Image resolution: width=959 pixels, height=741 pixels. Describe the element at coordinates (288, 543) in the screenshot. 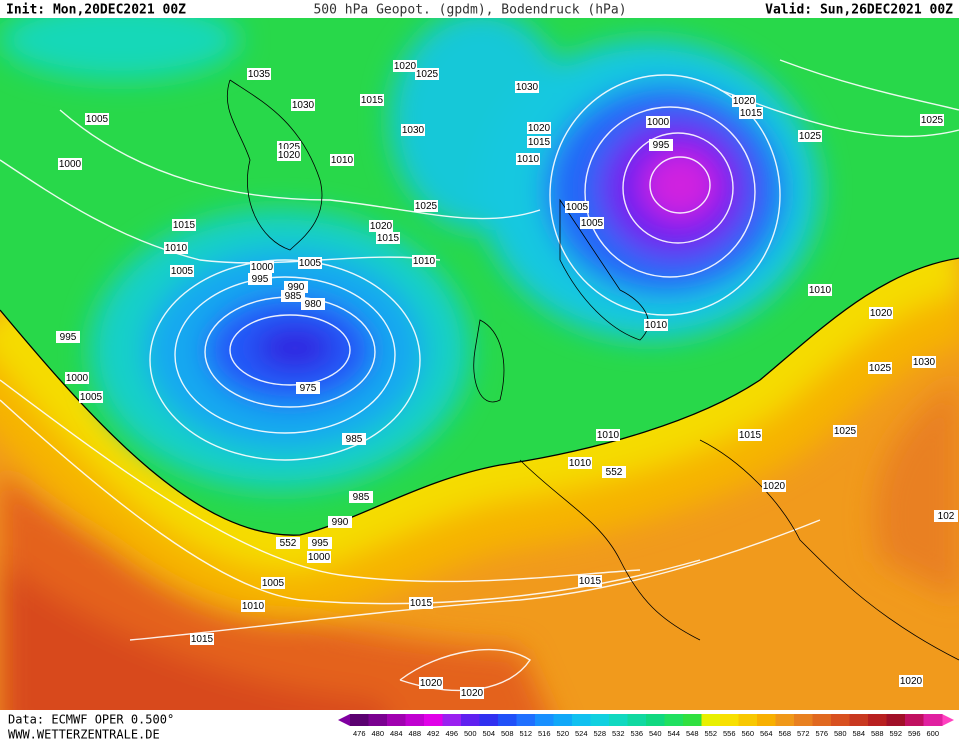

I see `isobar-value: 552` at that location.